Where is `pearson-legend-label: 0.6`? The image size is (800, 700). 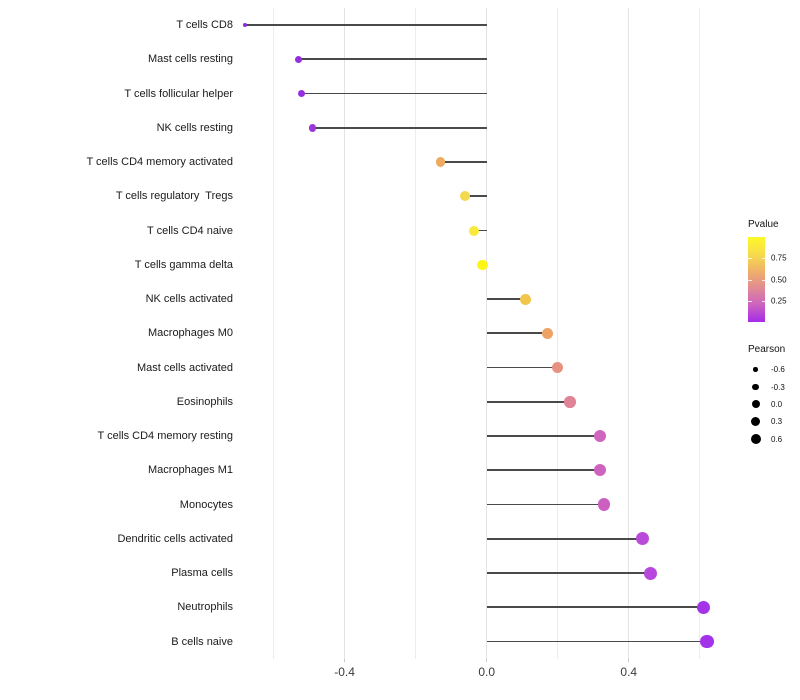 pearson-legend-label: 0.6 is located at coordinates (777, 439).